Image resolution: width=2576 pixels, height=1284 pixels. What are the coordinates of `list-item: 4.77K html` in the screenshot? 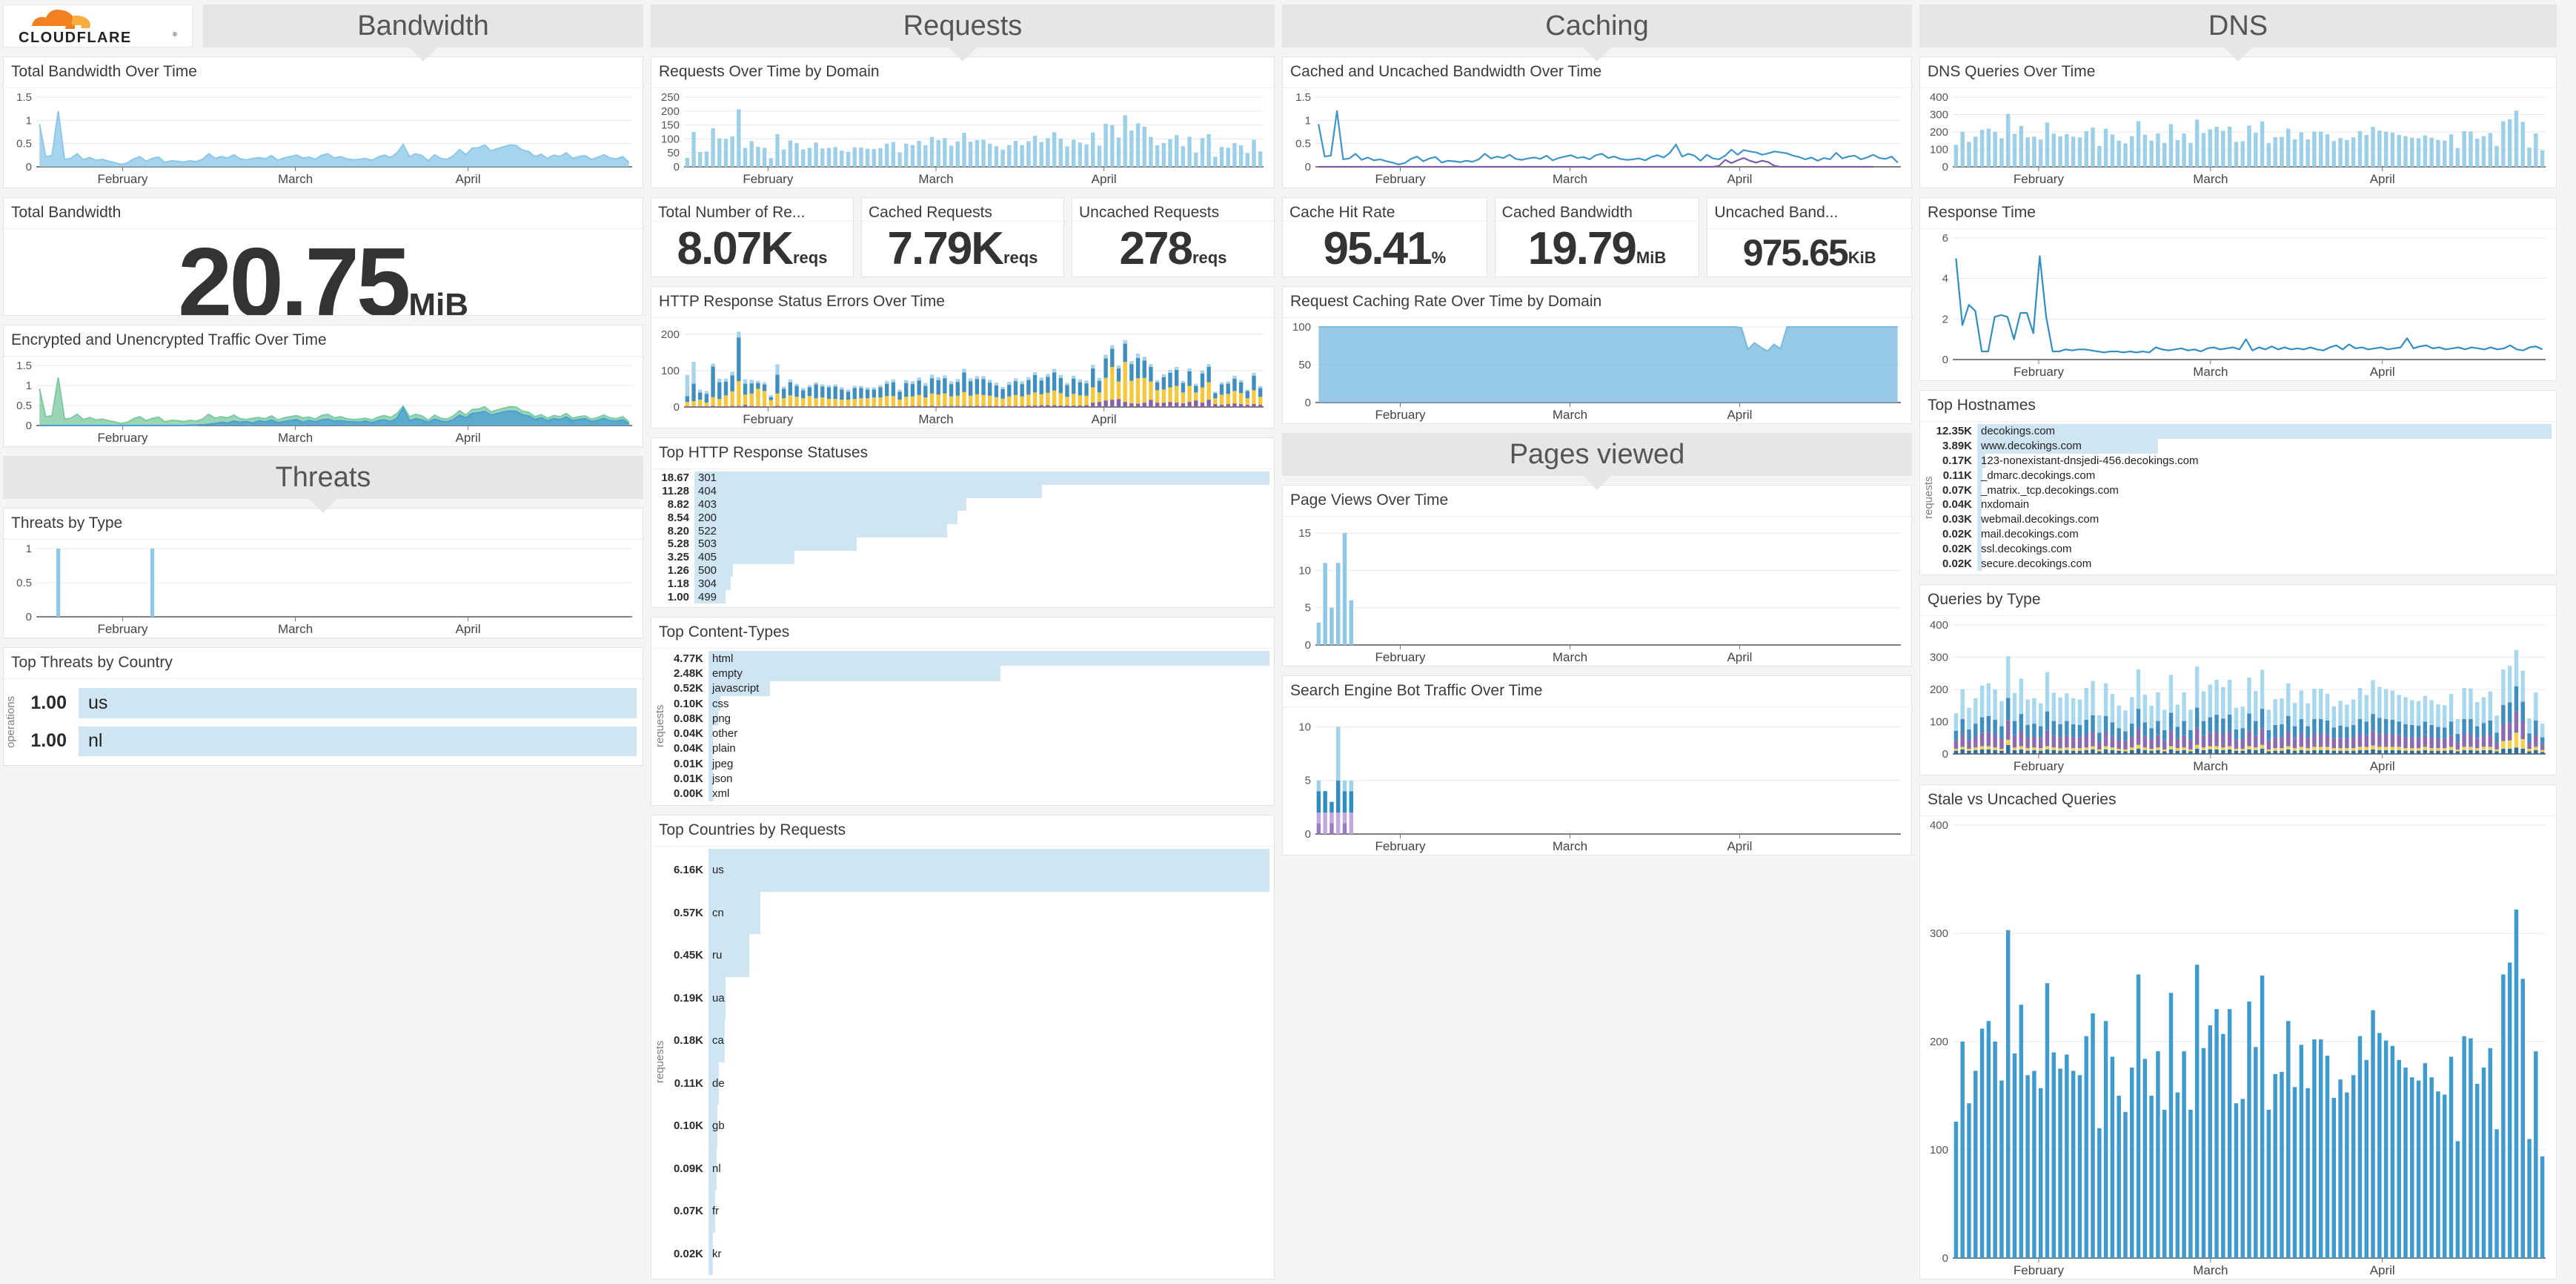 It's located at (968, 658).